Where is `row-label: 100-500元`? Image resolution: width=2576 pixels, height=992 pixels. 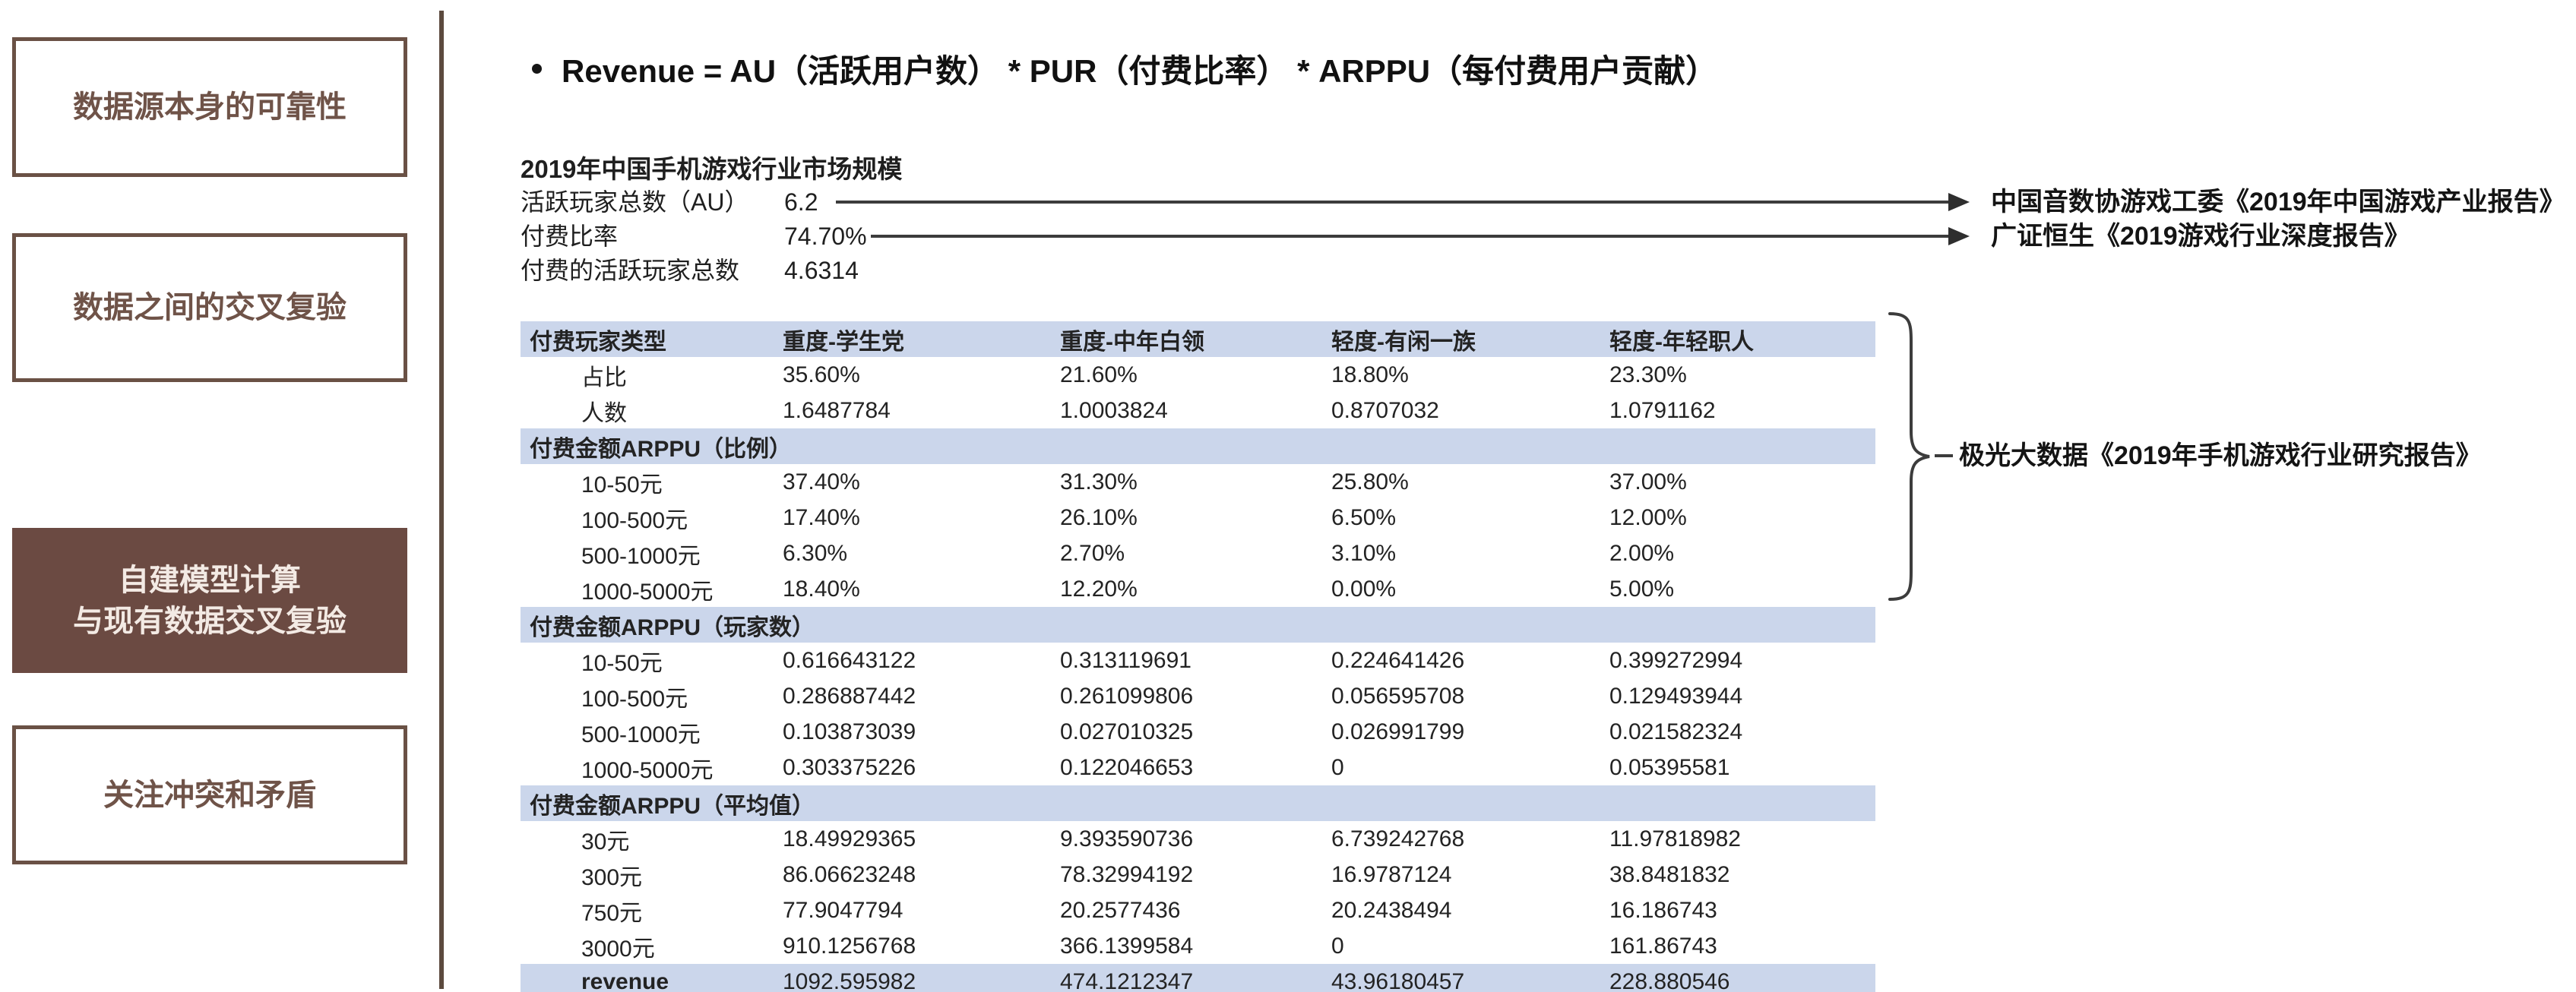
row-label: 100-500元 is located at coordinates (634, 520).